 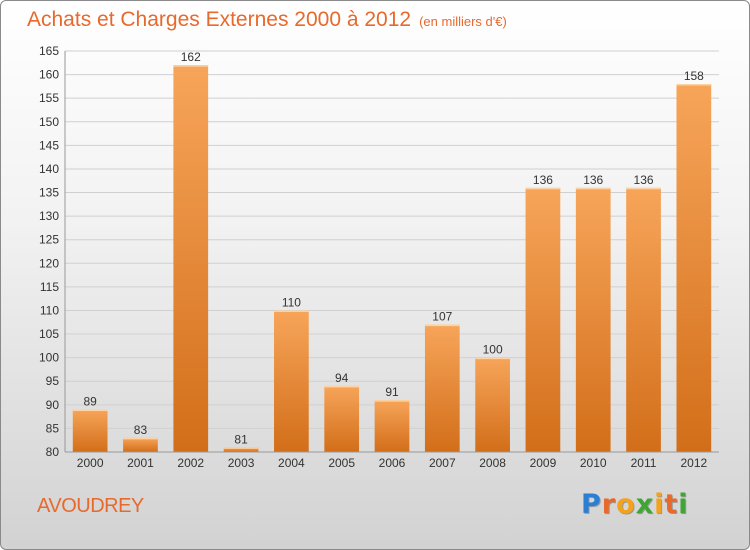 What do you see at coordinates (493, 350) in the screenshot?
I see `value-label: 100` at bounding box center [493, 350].